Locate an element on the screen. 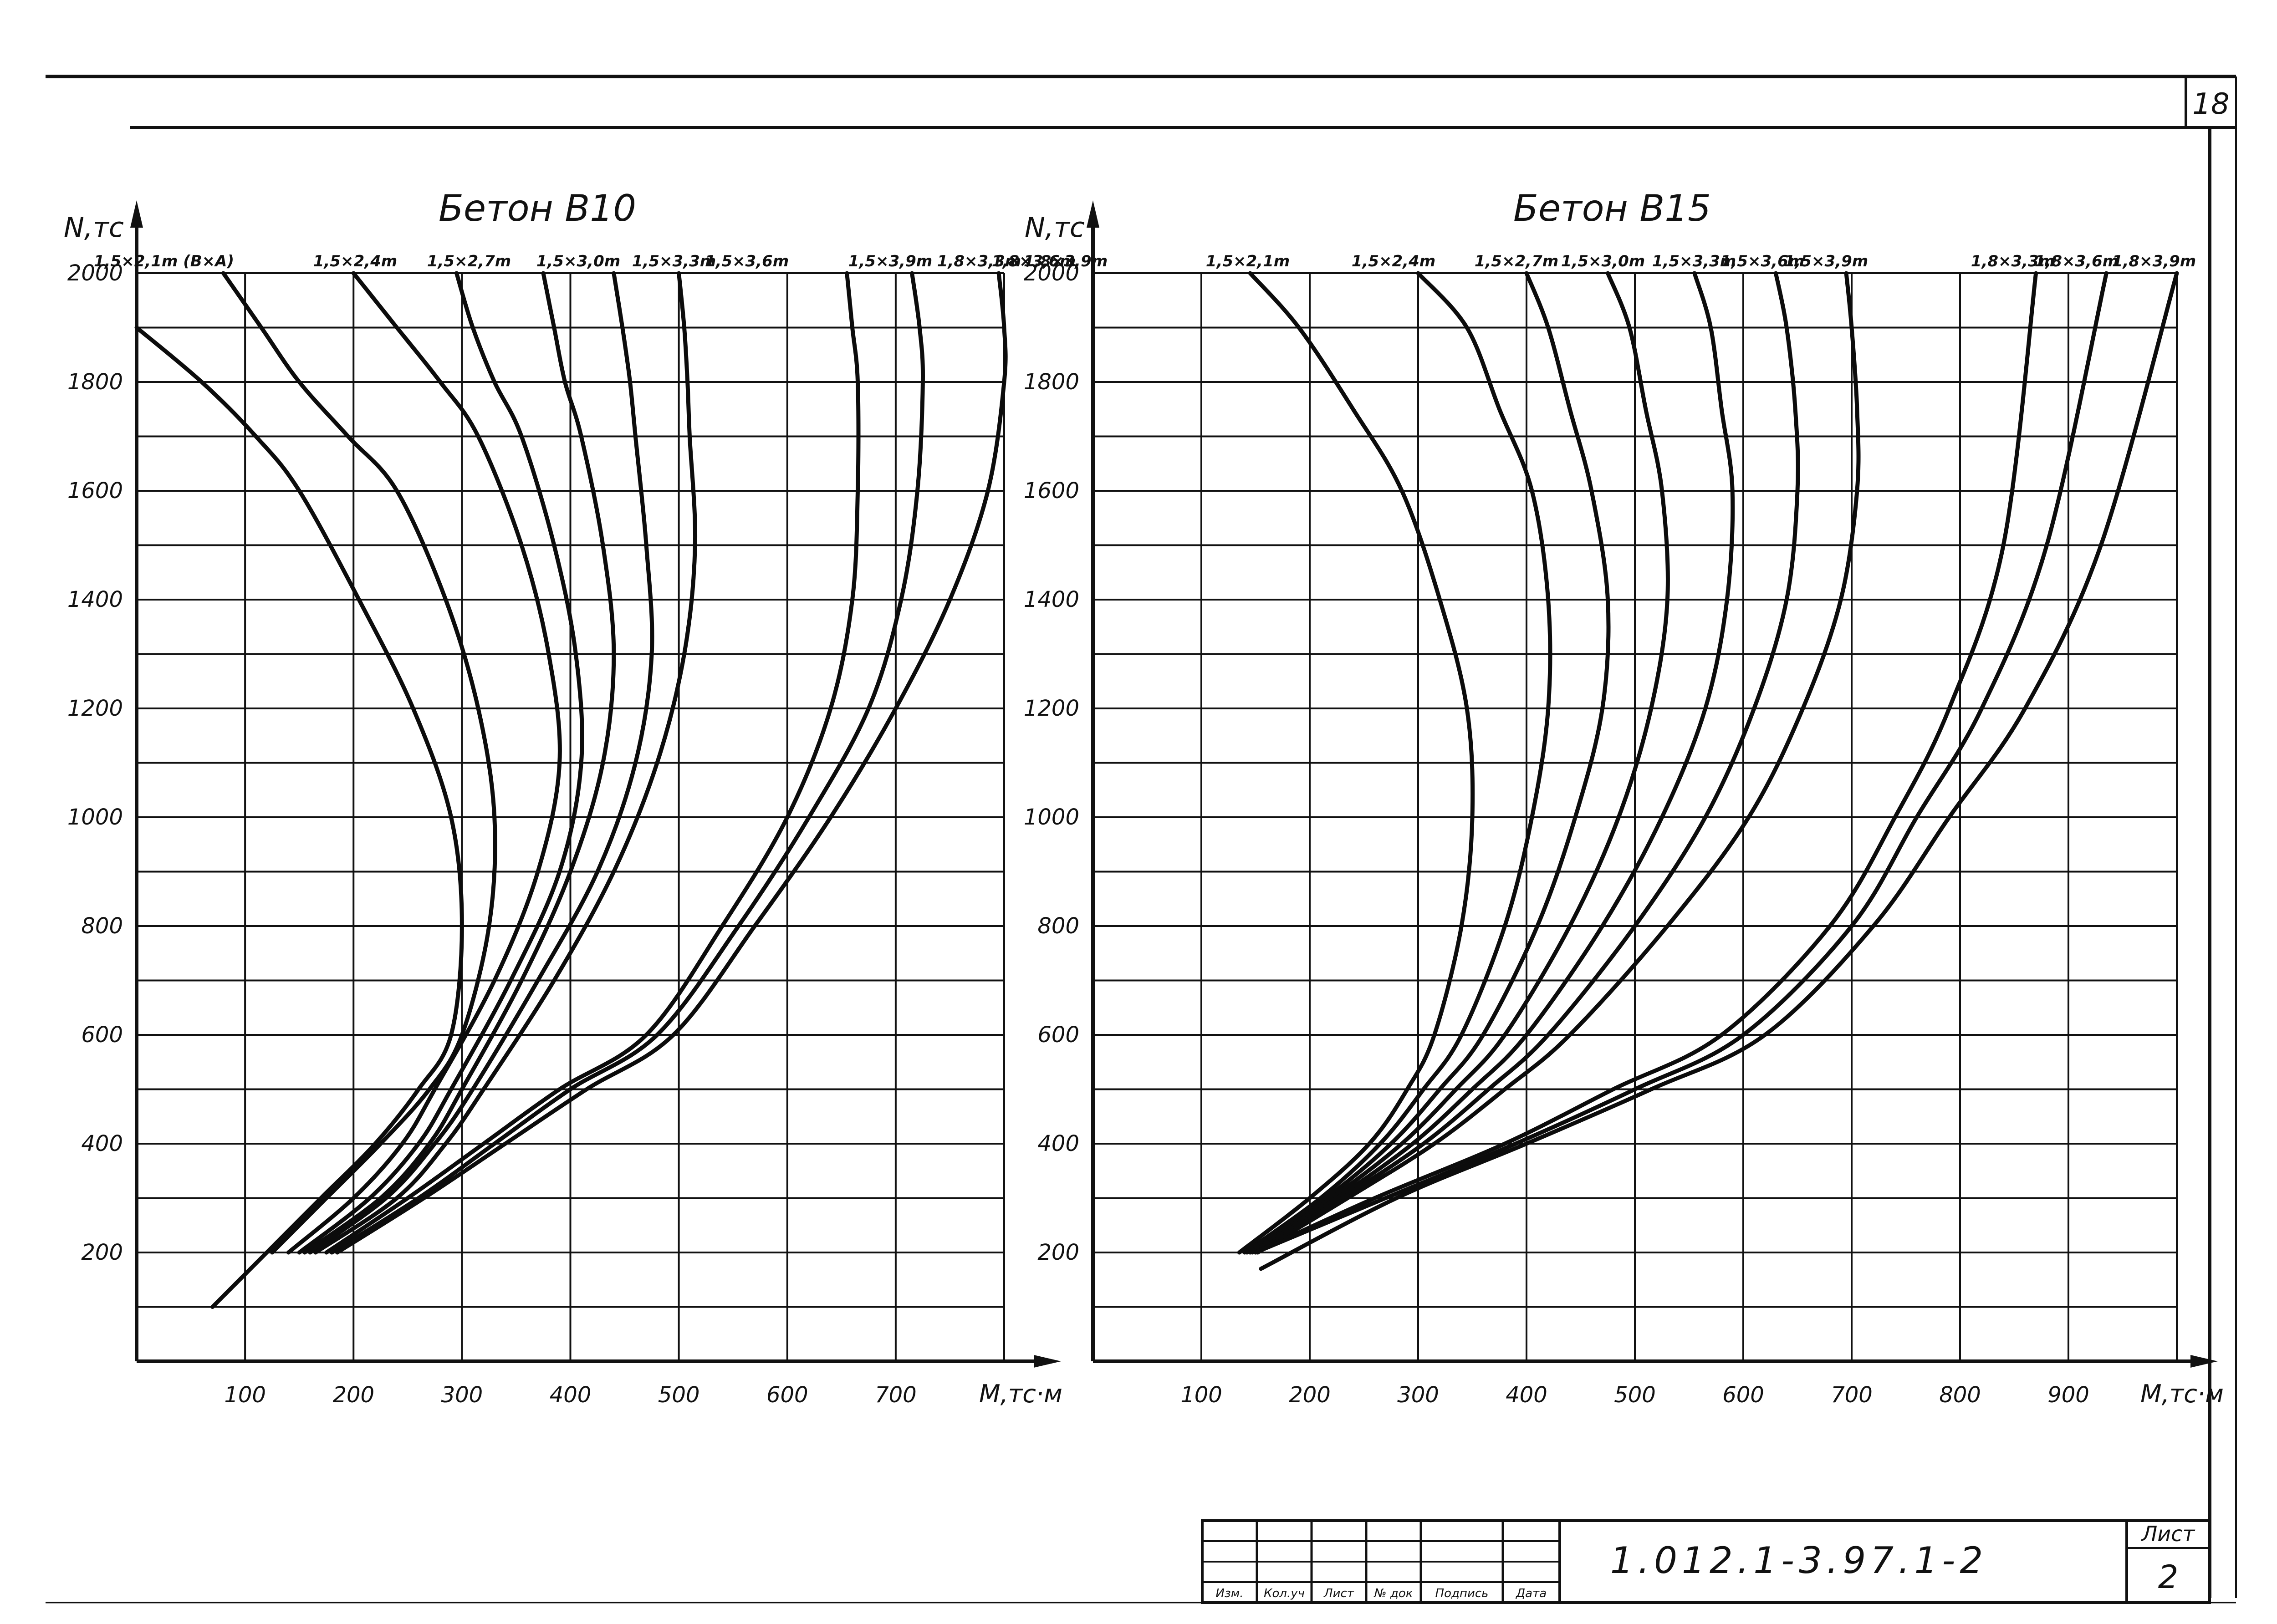 Image resolution: width=2277 pixels, height=1624 pixels. x-tick-label: 800 is located at coordinates (1960, 1395).